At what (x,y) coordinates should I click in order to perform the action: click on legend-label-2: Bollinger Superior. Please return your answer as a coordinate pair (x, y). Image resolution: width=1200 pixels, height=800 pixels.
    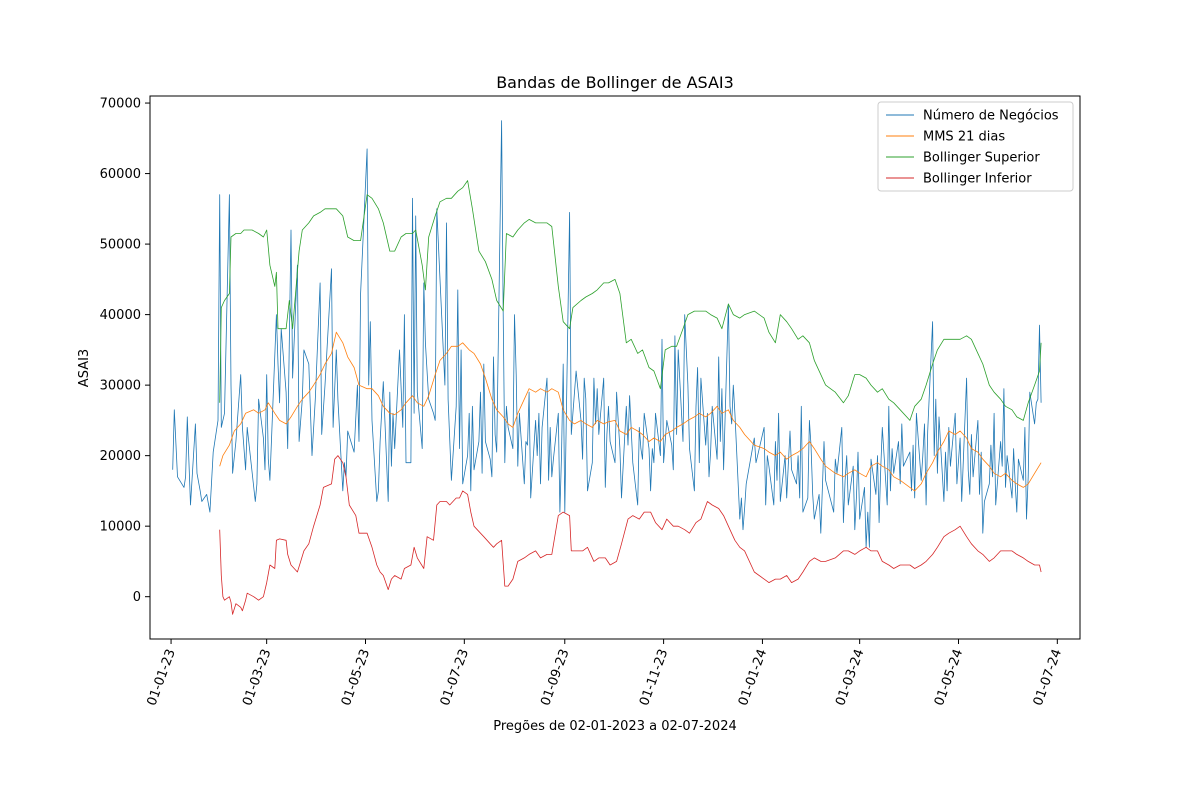
    Looking at the image, I should click on (981, 158).